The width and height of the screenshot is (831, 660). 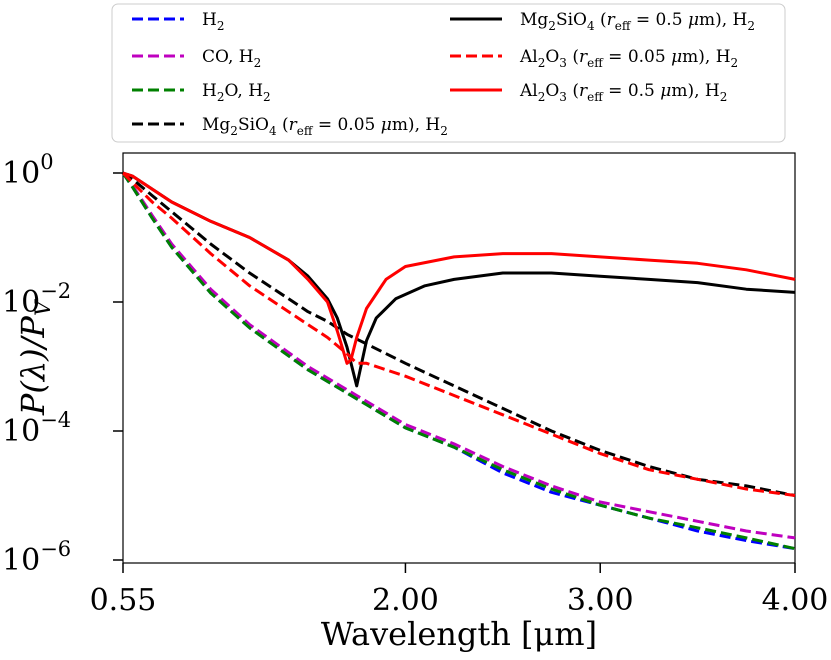 What do you see at coordinates (123, 600) in the screenshot?
I see `x-tick-label: 0.55` at bounding box center [123, 600].